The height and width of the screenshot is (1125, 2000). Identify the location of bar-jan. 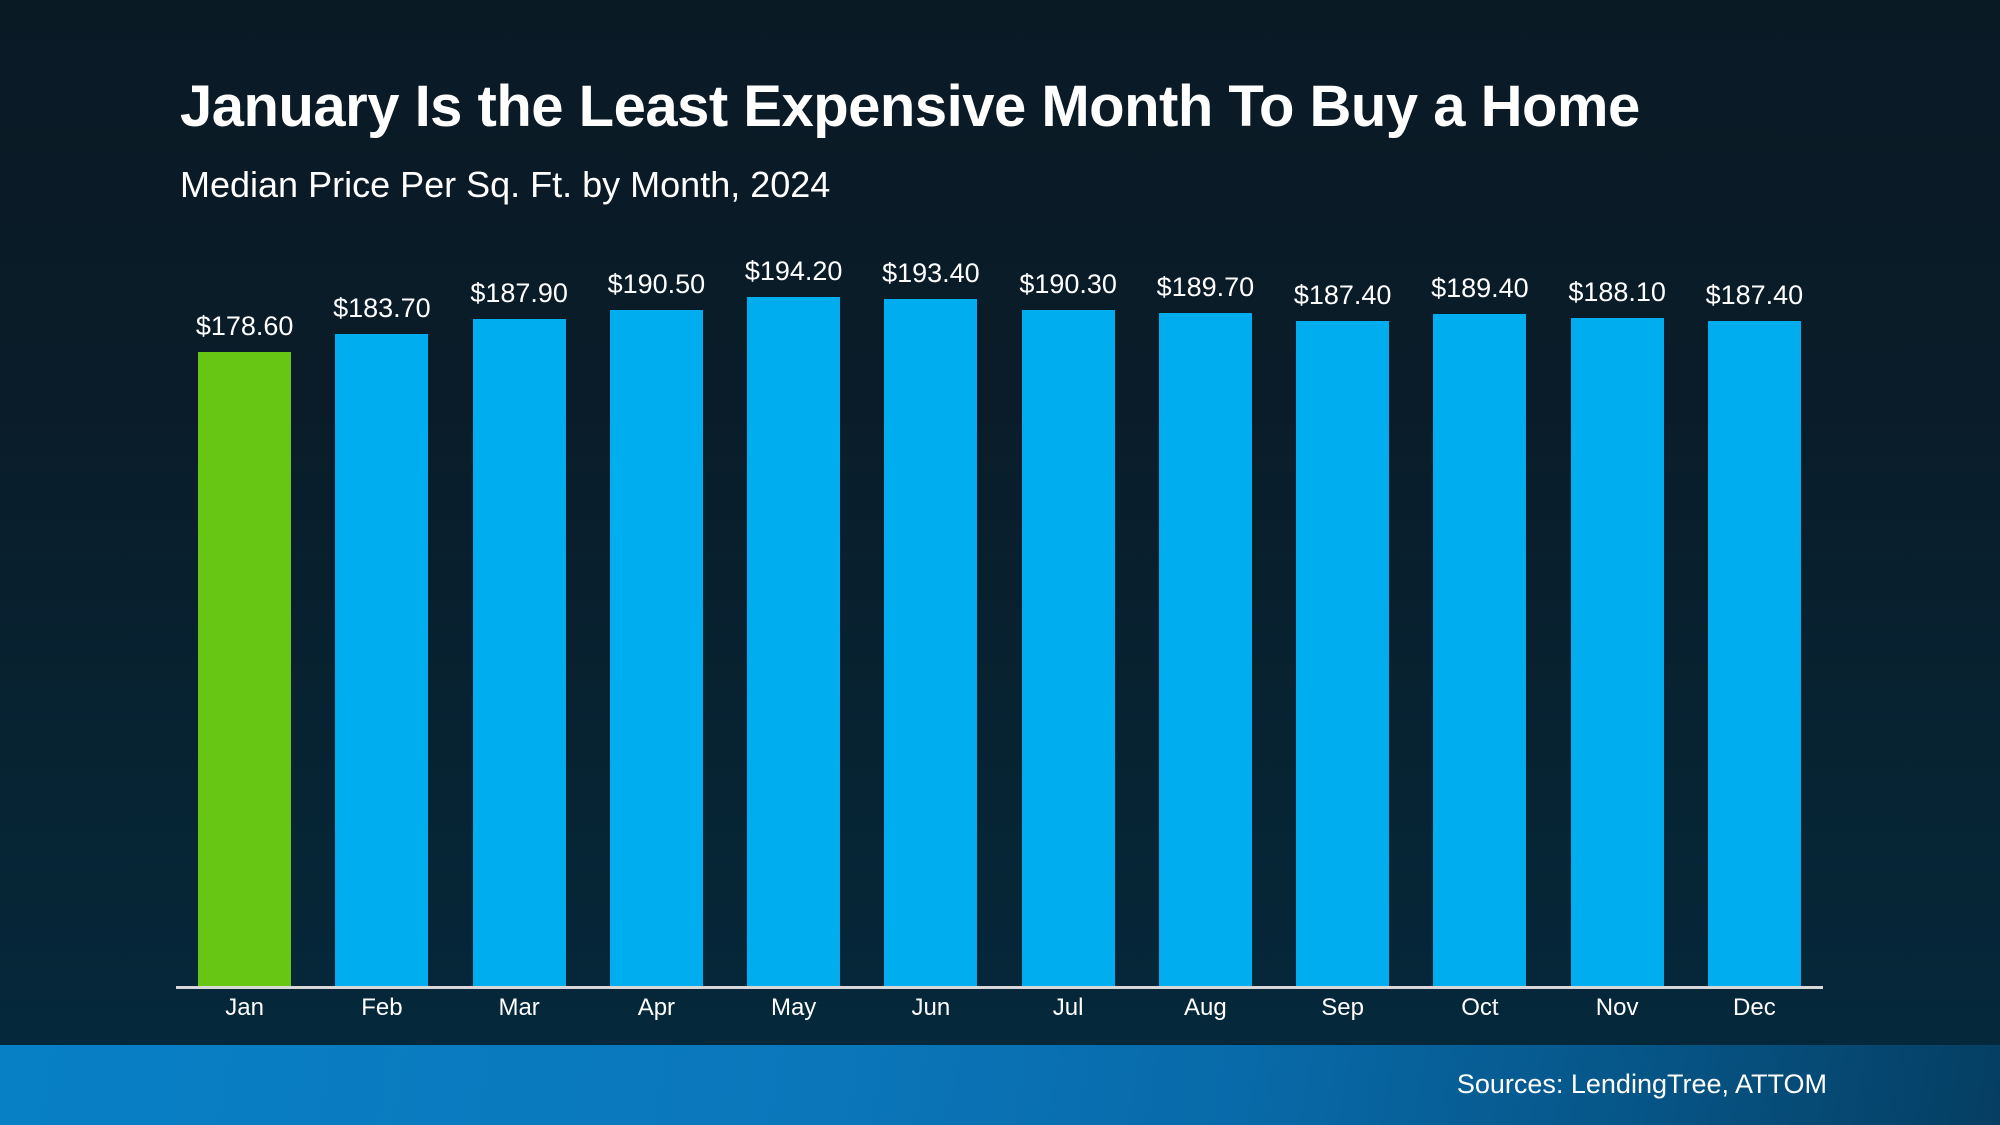
(245, 669).